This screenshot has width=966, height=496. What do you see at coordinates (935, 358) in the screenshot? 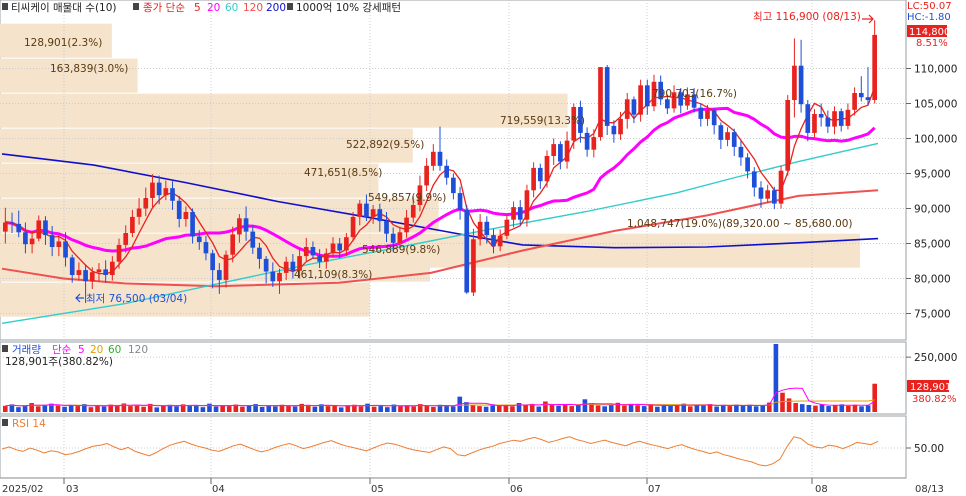
I see `volume-tick-label: 250,000` at bounding box center [935, 358].